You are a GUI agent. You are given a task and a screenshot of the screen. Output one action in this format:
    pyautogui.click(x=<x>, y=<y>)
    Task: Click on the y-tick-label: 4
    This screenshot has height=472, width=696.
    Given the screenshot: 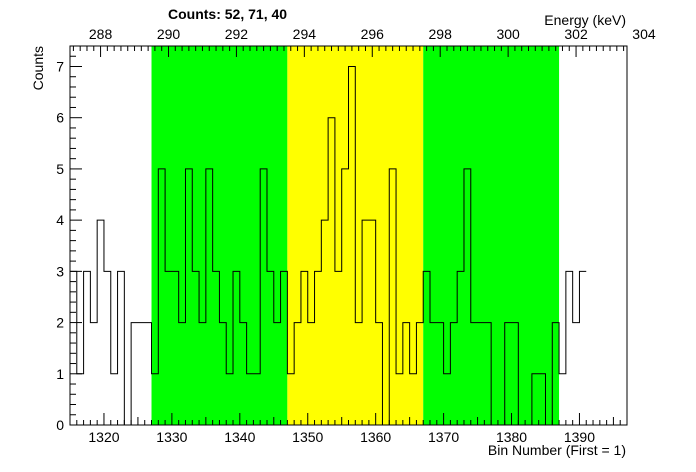 What is the action you would take?
    pyautogui.click(x=60, y=220)
    